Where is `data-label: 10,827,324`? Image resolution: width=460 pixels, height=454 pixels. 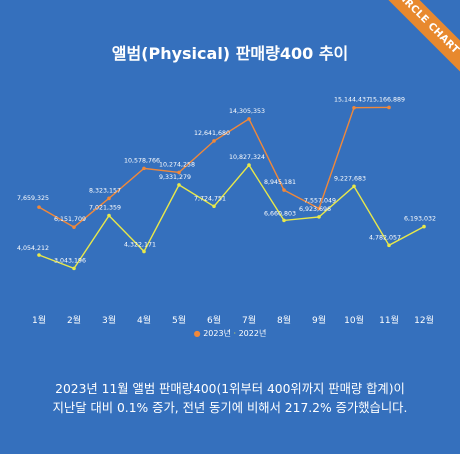
data-label: 10,827,324 is located at coordinates (247, 157).